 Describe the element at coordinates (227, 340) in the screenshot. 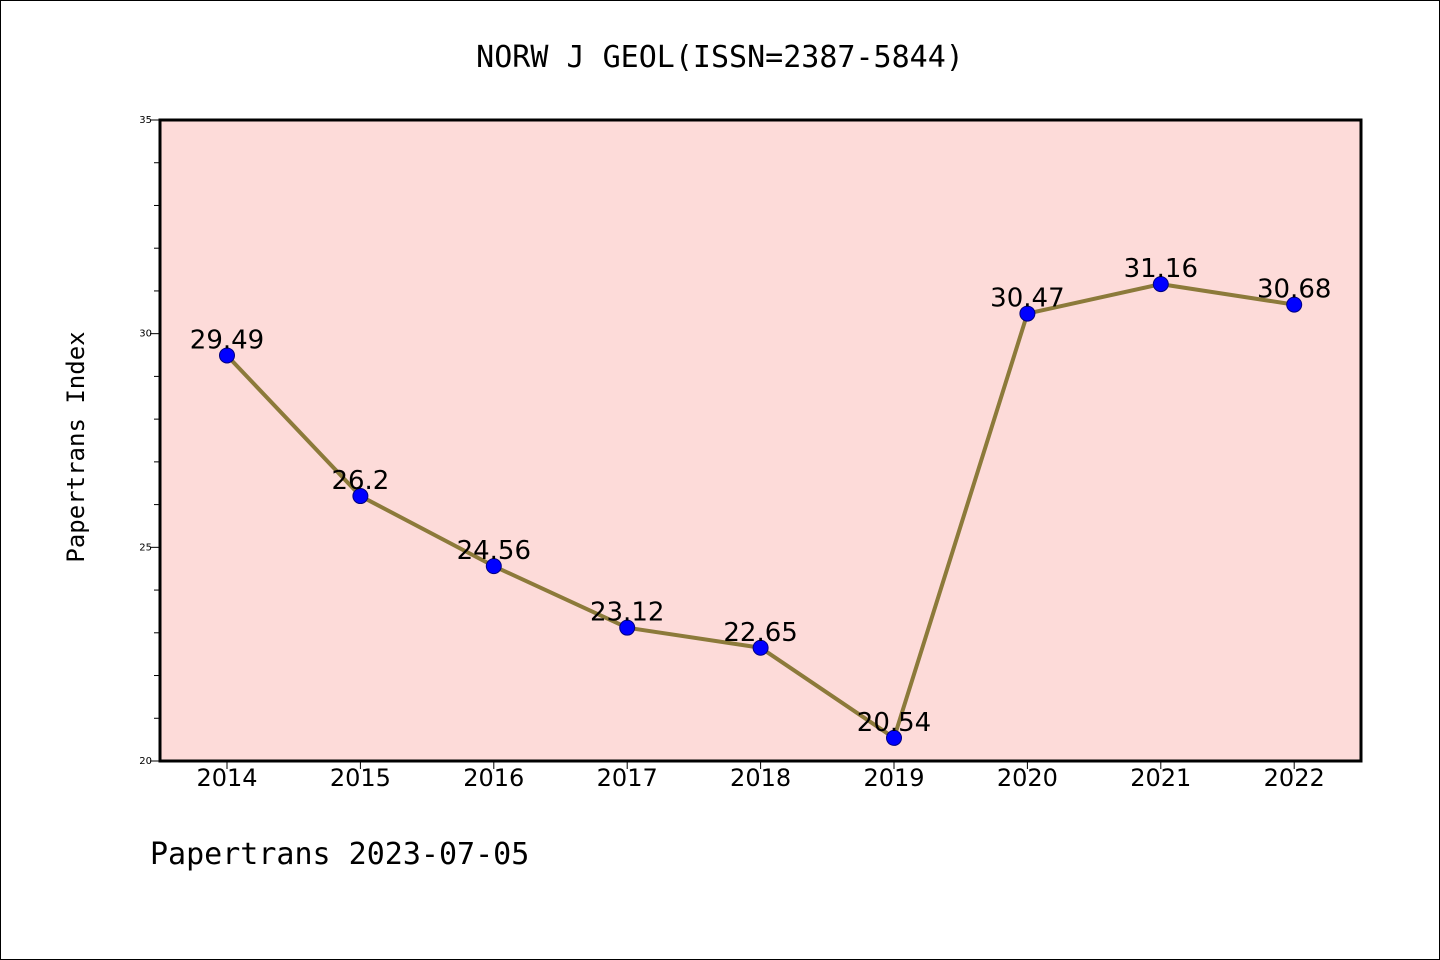

I see `data-label: 29.49` at that location.